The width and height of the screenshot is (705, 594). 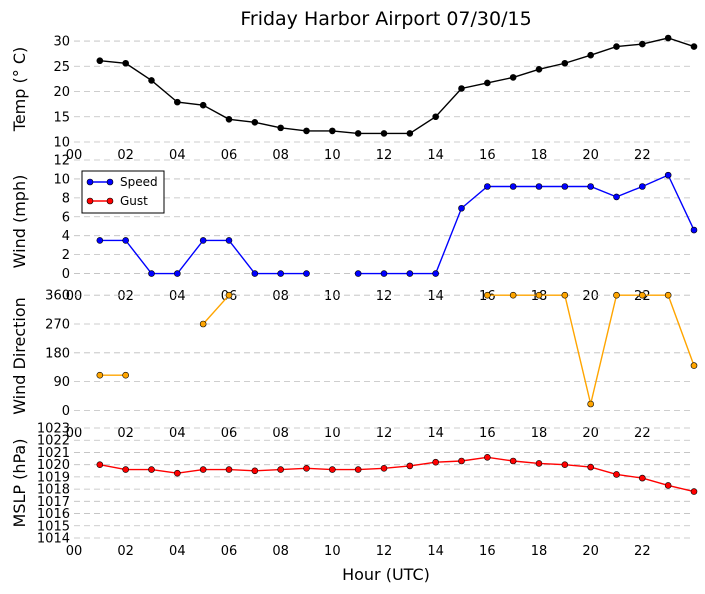 What do you see at coordinates (53, 441) in the screenshot?
I see `y-tick-label: 1022` at bounding box center [53, 441].